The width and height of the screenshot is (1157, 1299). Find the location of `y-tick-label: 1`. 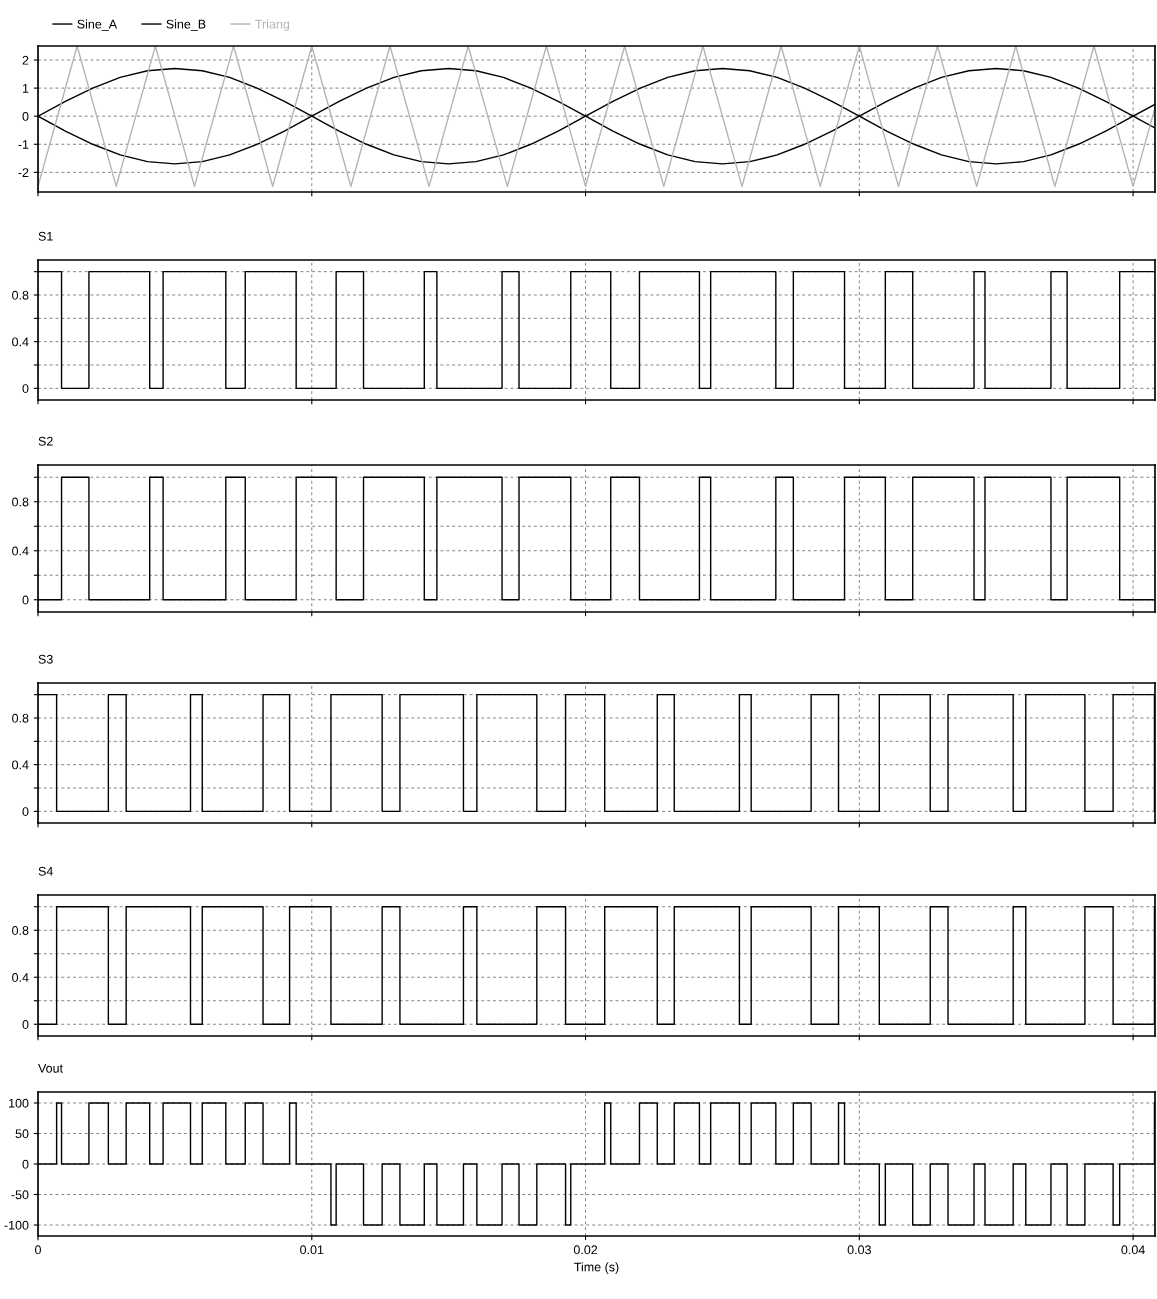

y-tick-label: 1 is located at coordinates (25, 88).